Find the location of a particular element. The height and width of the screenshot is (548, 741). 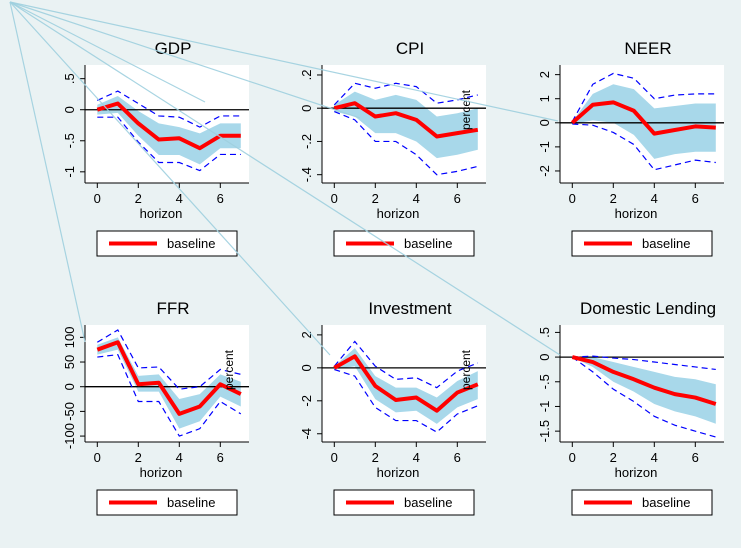

y-tick-label: .2 is located at coordinates (306, 75).